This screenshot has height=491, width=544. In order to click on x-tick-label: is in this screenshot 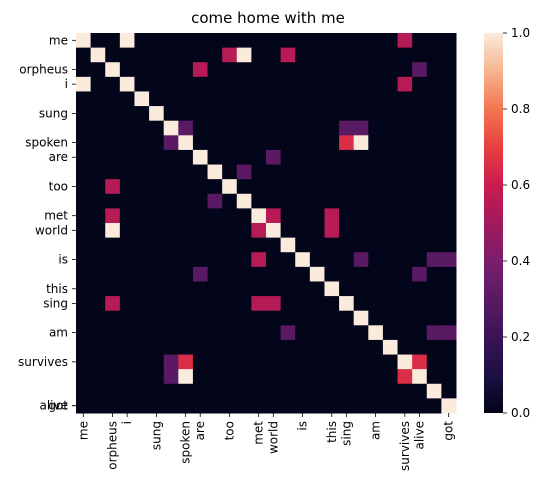, I will do `click(303, 426)`.